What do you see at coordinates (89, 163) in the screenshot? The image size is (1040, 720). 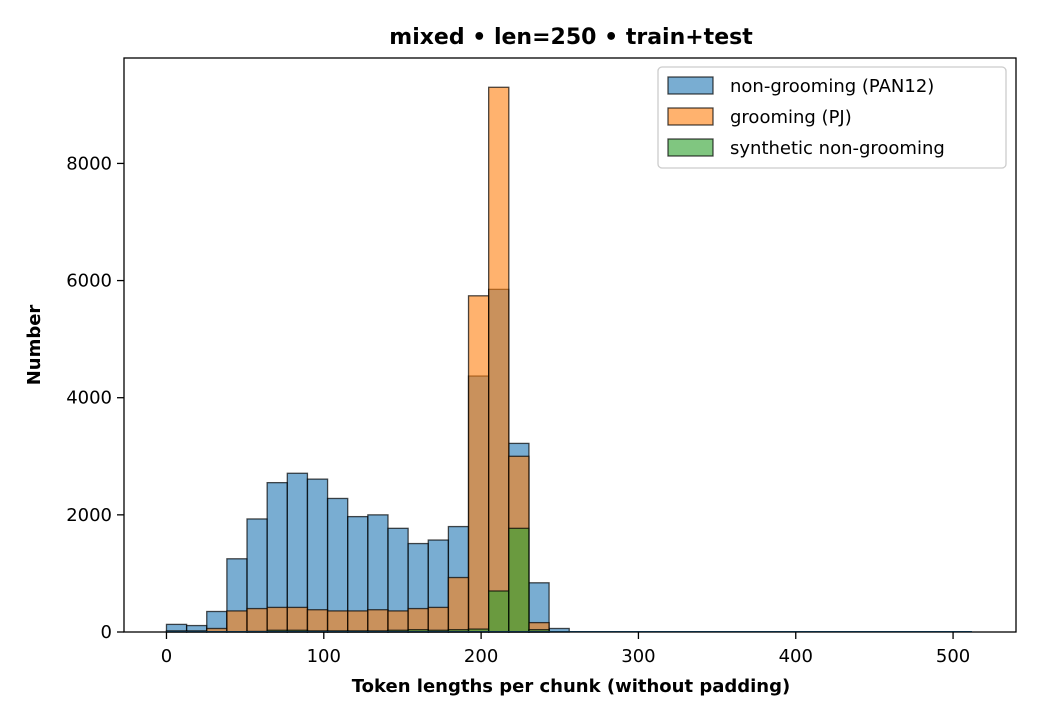 I see `y-tick-label: 8000` at bounding box center [89, 163].